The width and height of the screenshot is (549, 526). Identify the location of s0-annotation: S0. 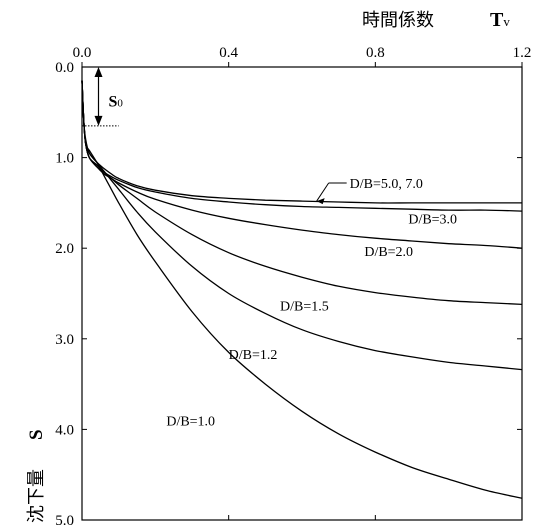
(103, 97).